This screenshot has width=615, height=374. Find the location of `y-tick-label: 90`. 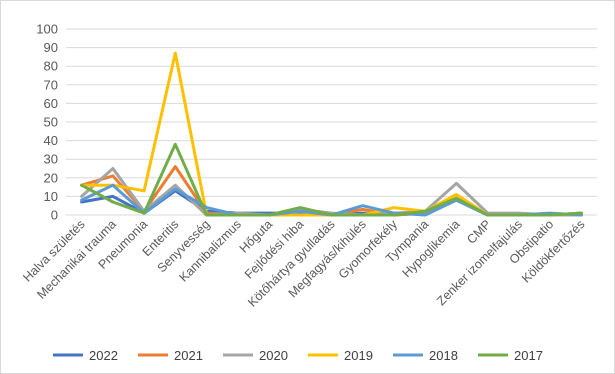

y-tick-label: 90 is located at coordinates (51, 47).